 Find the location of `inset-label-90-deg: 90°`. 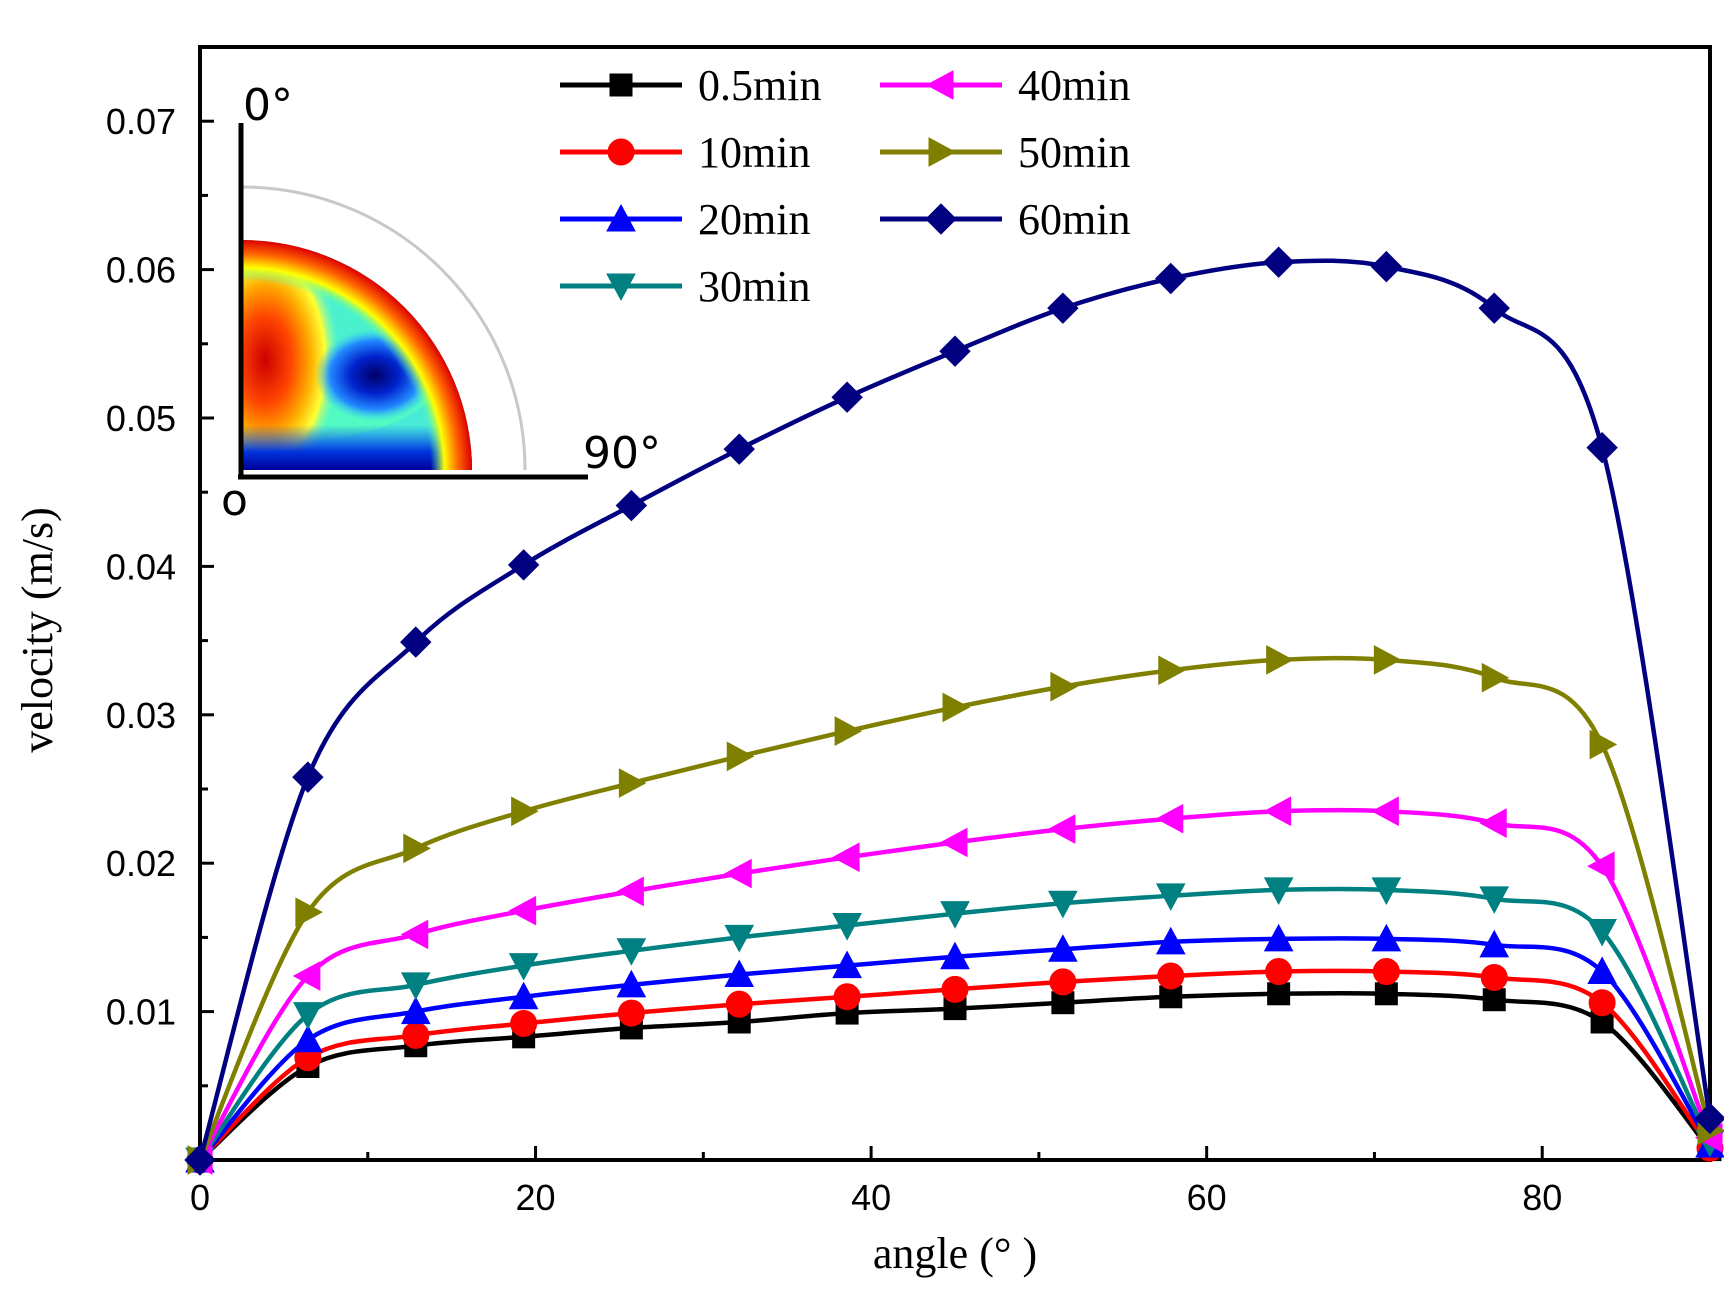

inset-label-90-deg: 90° is located at coordinates (622, 453).